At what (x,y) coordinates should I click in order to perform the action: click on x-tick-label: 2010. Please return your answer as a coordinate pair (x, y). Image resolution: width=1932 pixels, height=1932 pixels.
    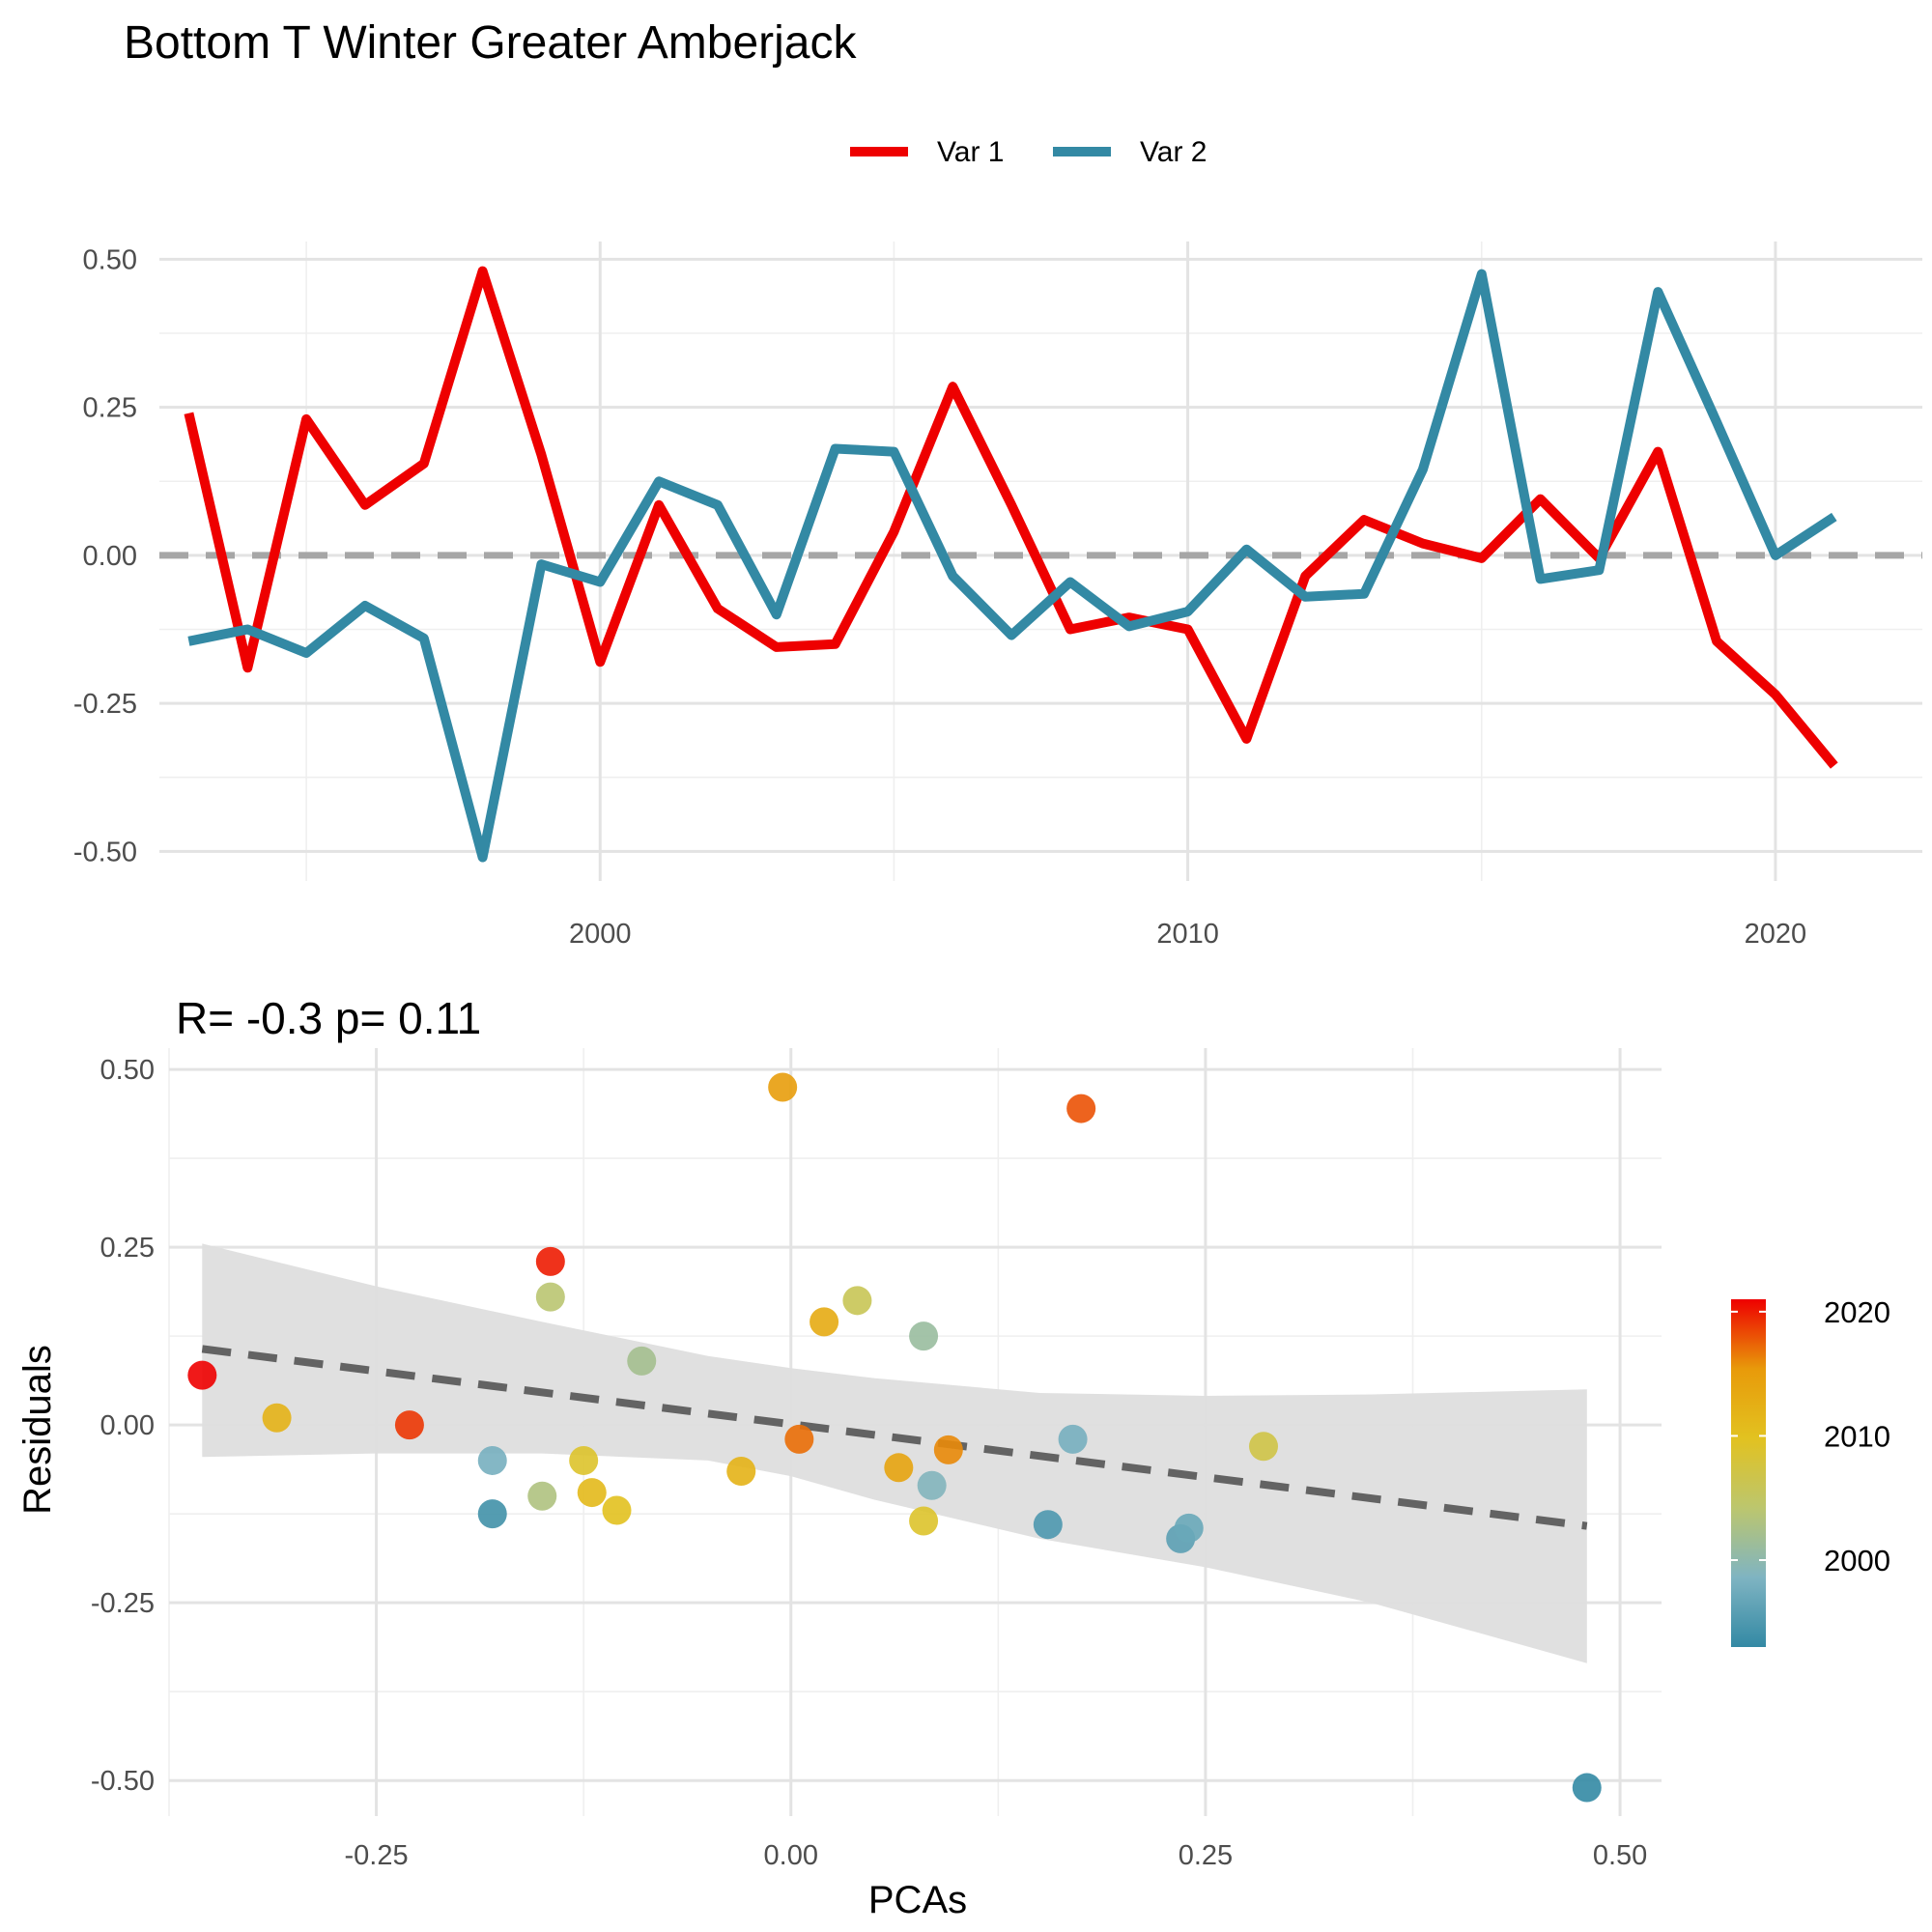
    Looking at the image, I should click on (1187, 934).